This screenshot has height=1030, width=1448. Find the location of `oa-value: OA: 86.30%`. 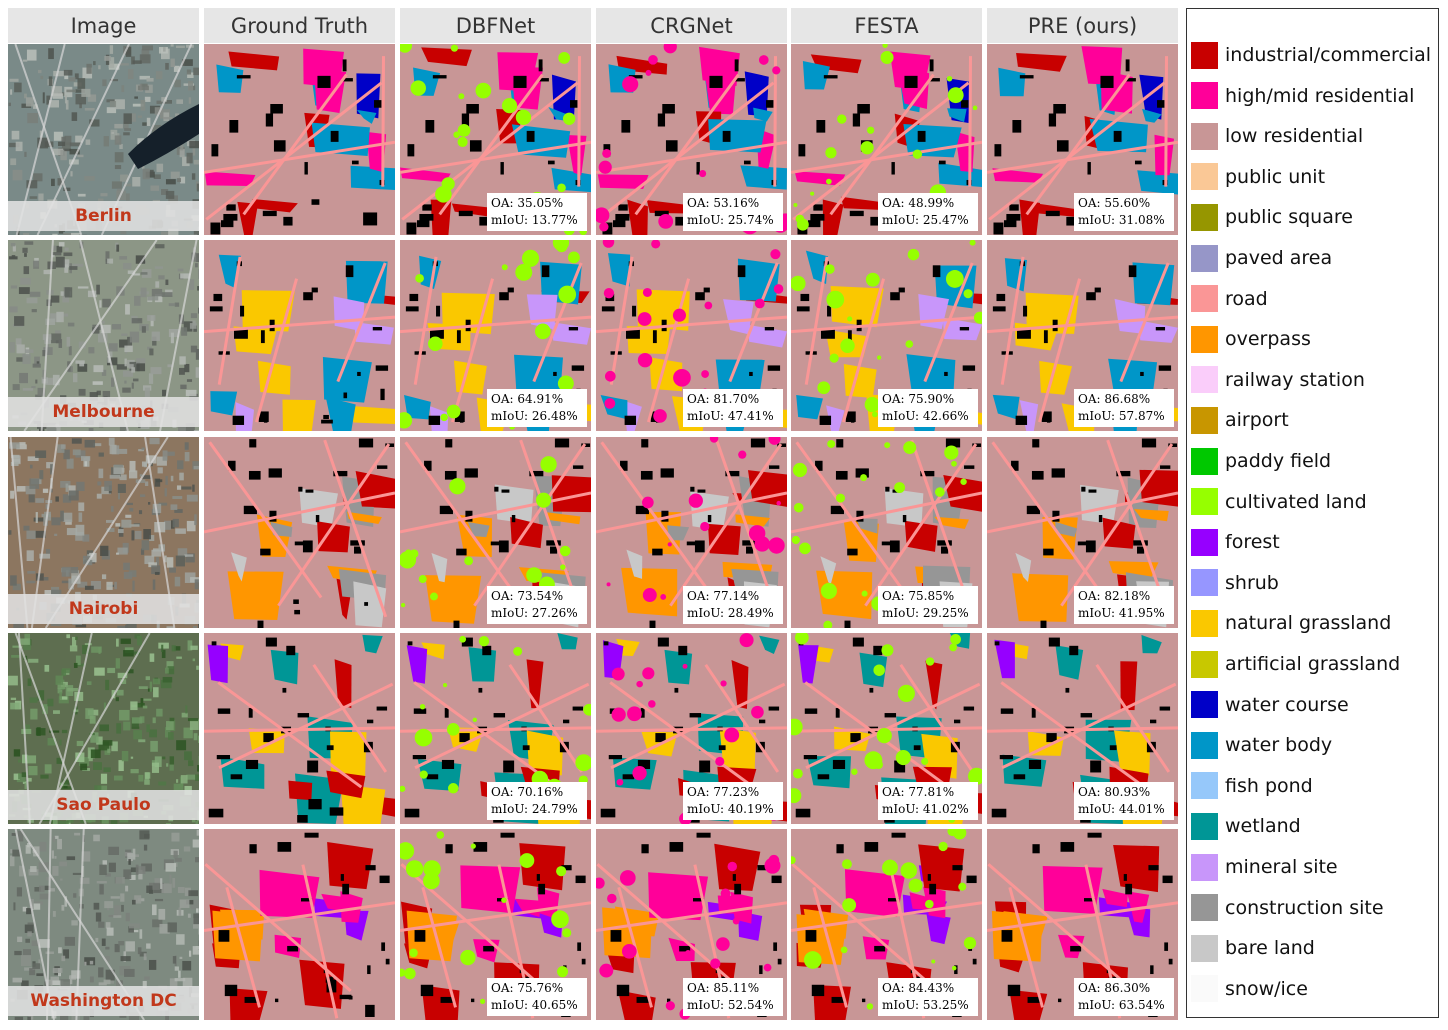

oa-value: OA: 86.30% is located at coordinates (1114, 988).